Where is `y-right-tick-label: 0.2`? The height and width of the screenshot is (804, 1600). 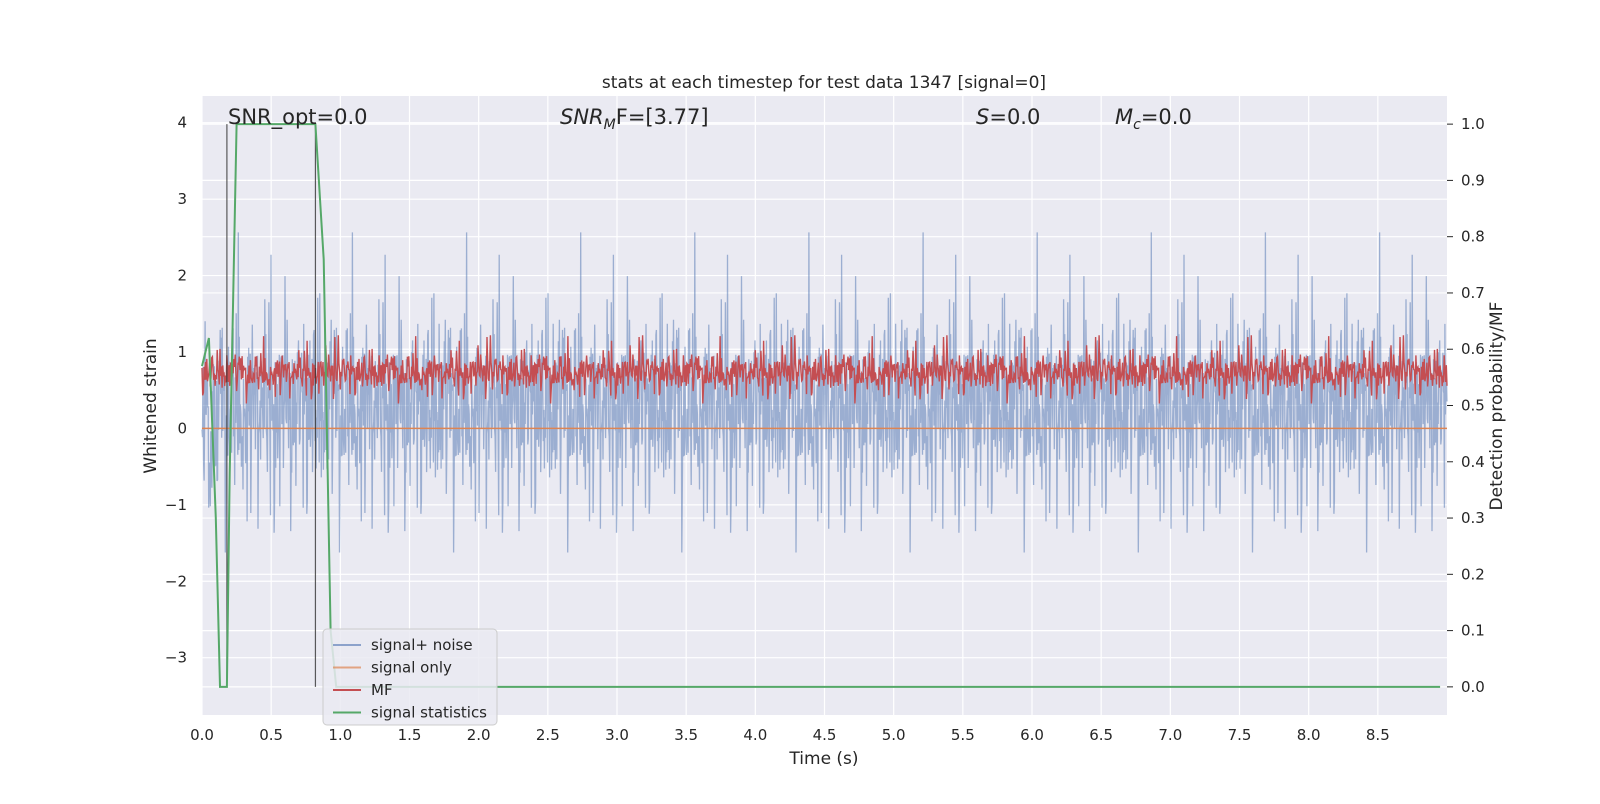 y-right-tick-label: 0.2 is located at coordinates (1473, 574).